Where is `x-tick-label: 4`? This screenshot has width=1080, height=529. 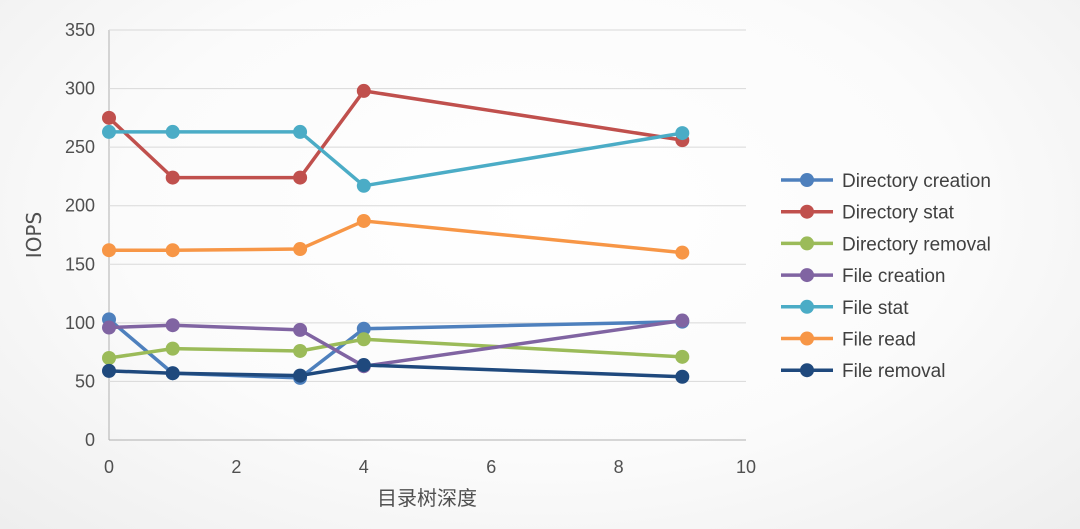
x-tick-label: 4 is located at coordinates (364, 467).